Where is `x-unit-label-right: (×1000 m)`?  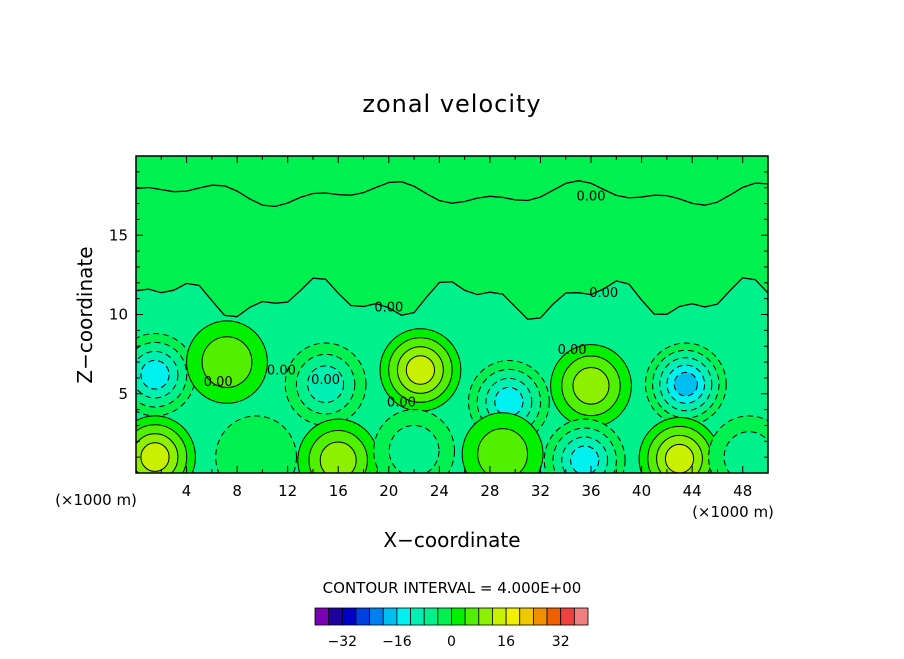
x-unit-label-right: (×1000 m) is located at coordinates (733, 512).